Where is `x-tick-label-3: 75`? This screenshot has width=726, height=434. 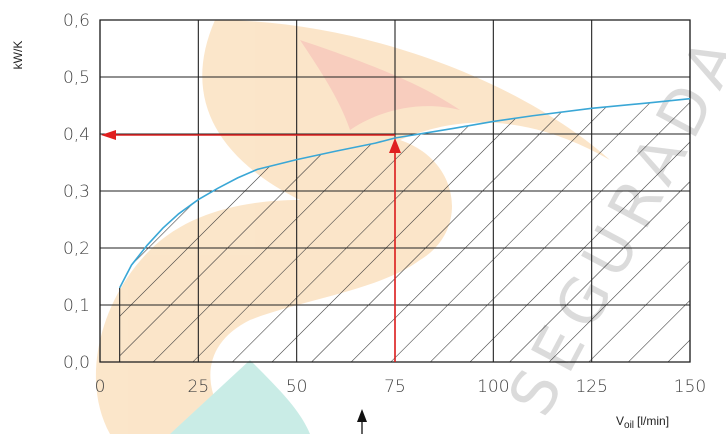
x-tick-label-3: 75 is located at coordinates (395, 387).